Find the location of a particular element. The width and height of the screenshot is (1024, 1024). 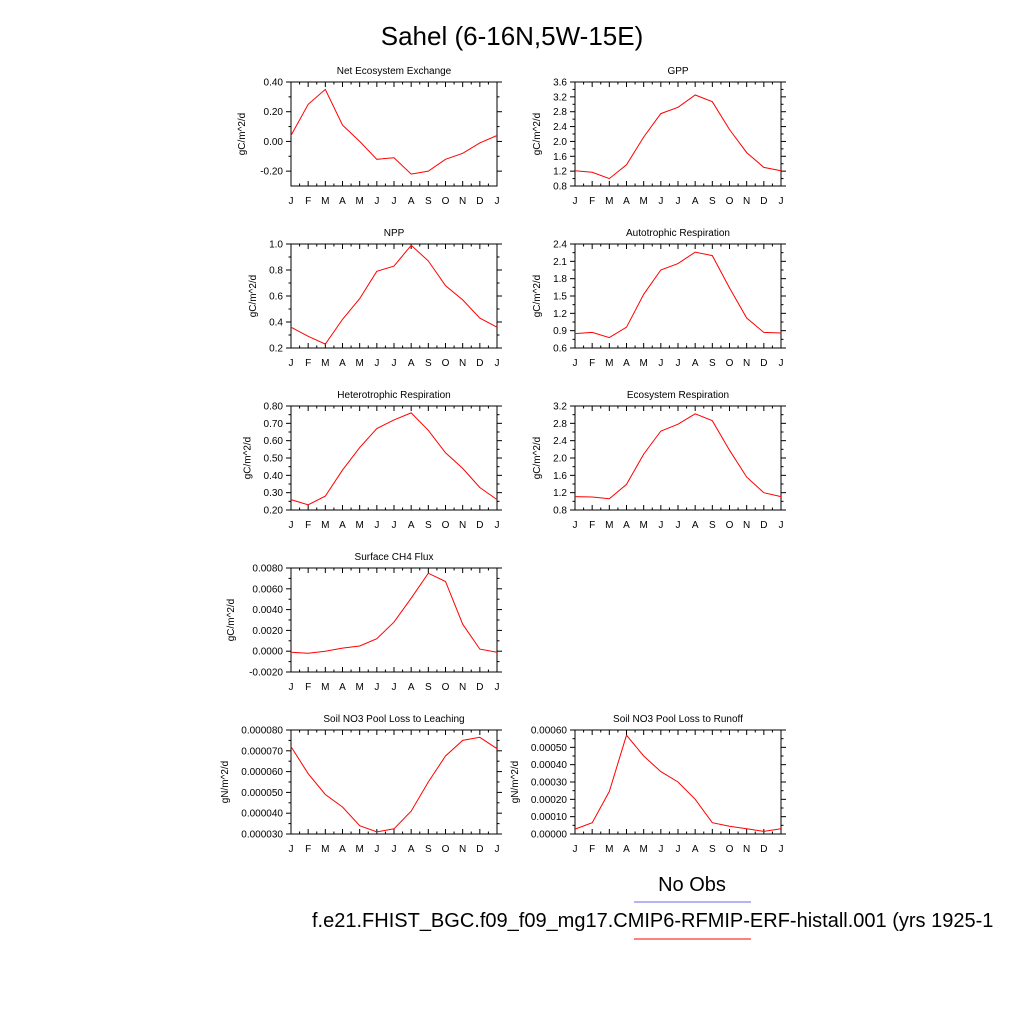

y-tick-label: 0.00040 is located at coordinates (549, 765).